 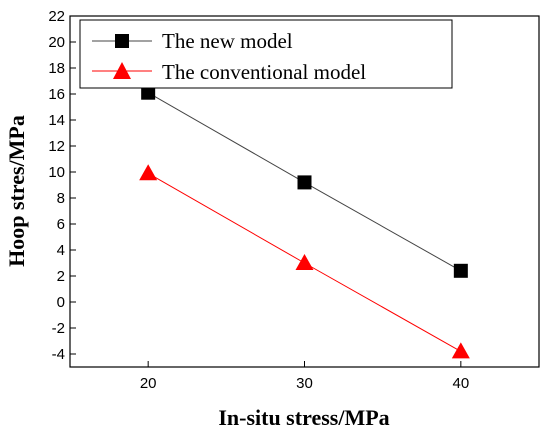 I want to click on y-tick-label: 12, so click(x=56, y=146).